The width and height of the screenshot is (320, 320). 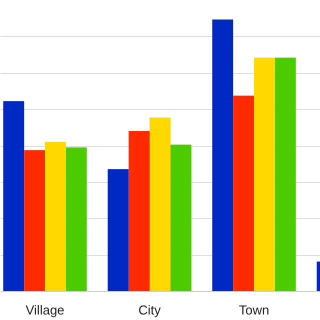 I want to click on x-tick-label: Town, so click(x=254, y=310).